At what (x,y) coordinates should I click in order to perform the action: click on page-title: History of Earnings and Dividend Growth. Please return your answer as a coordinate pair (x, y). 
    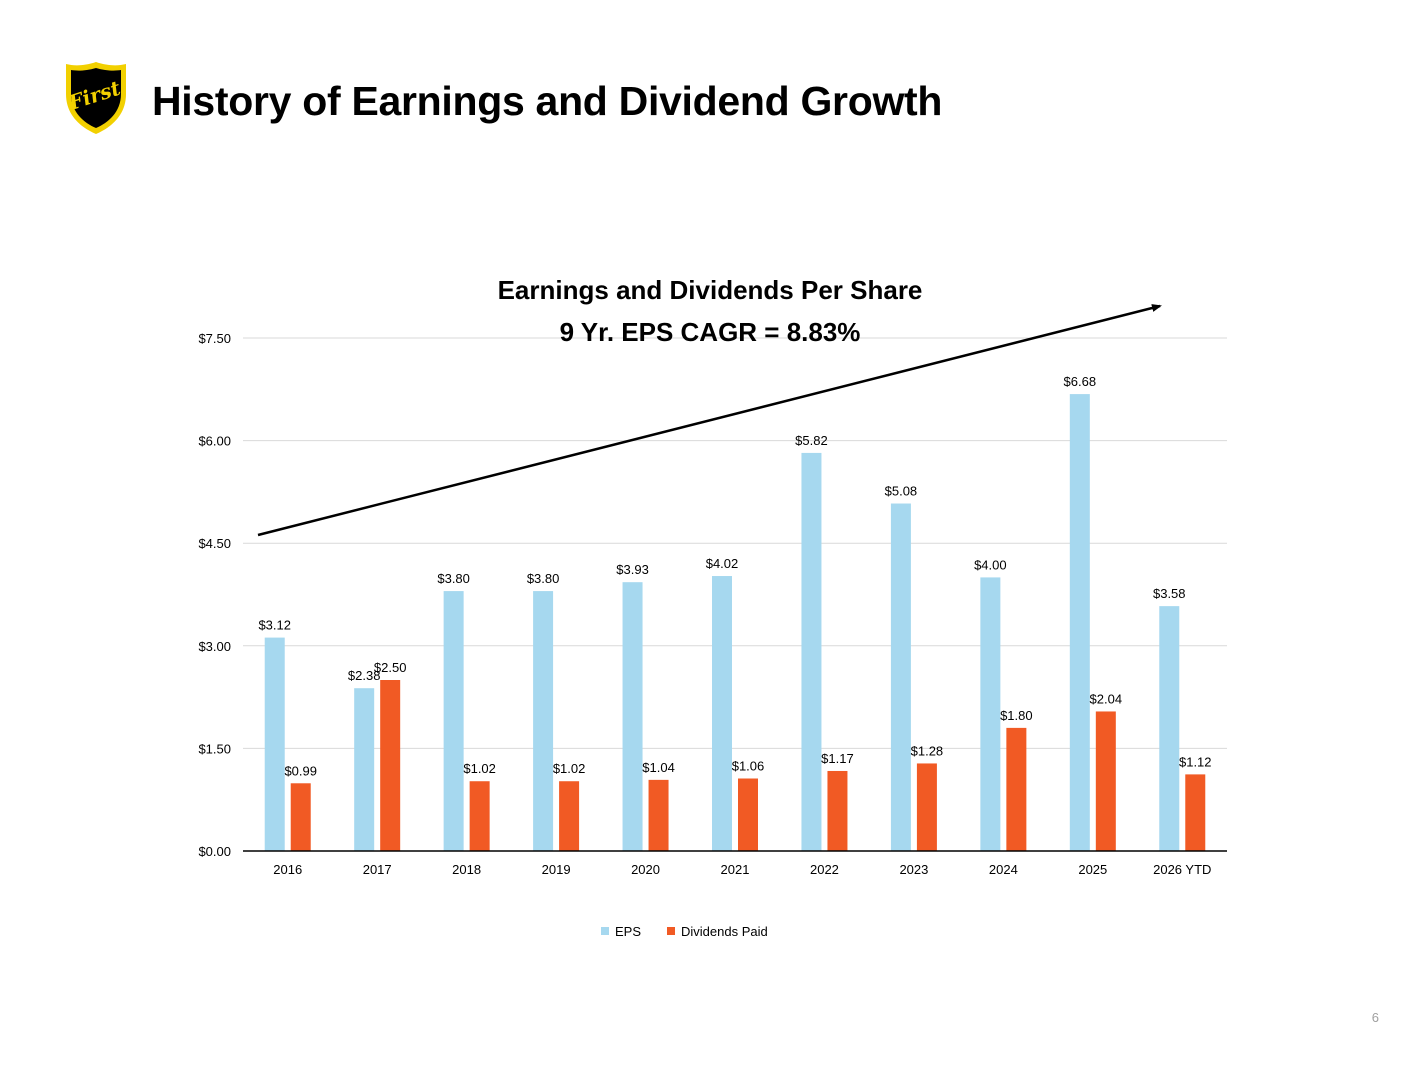
    Looking at the image, I should click on (547, 101).